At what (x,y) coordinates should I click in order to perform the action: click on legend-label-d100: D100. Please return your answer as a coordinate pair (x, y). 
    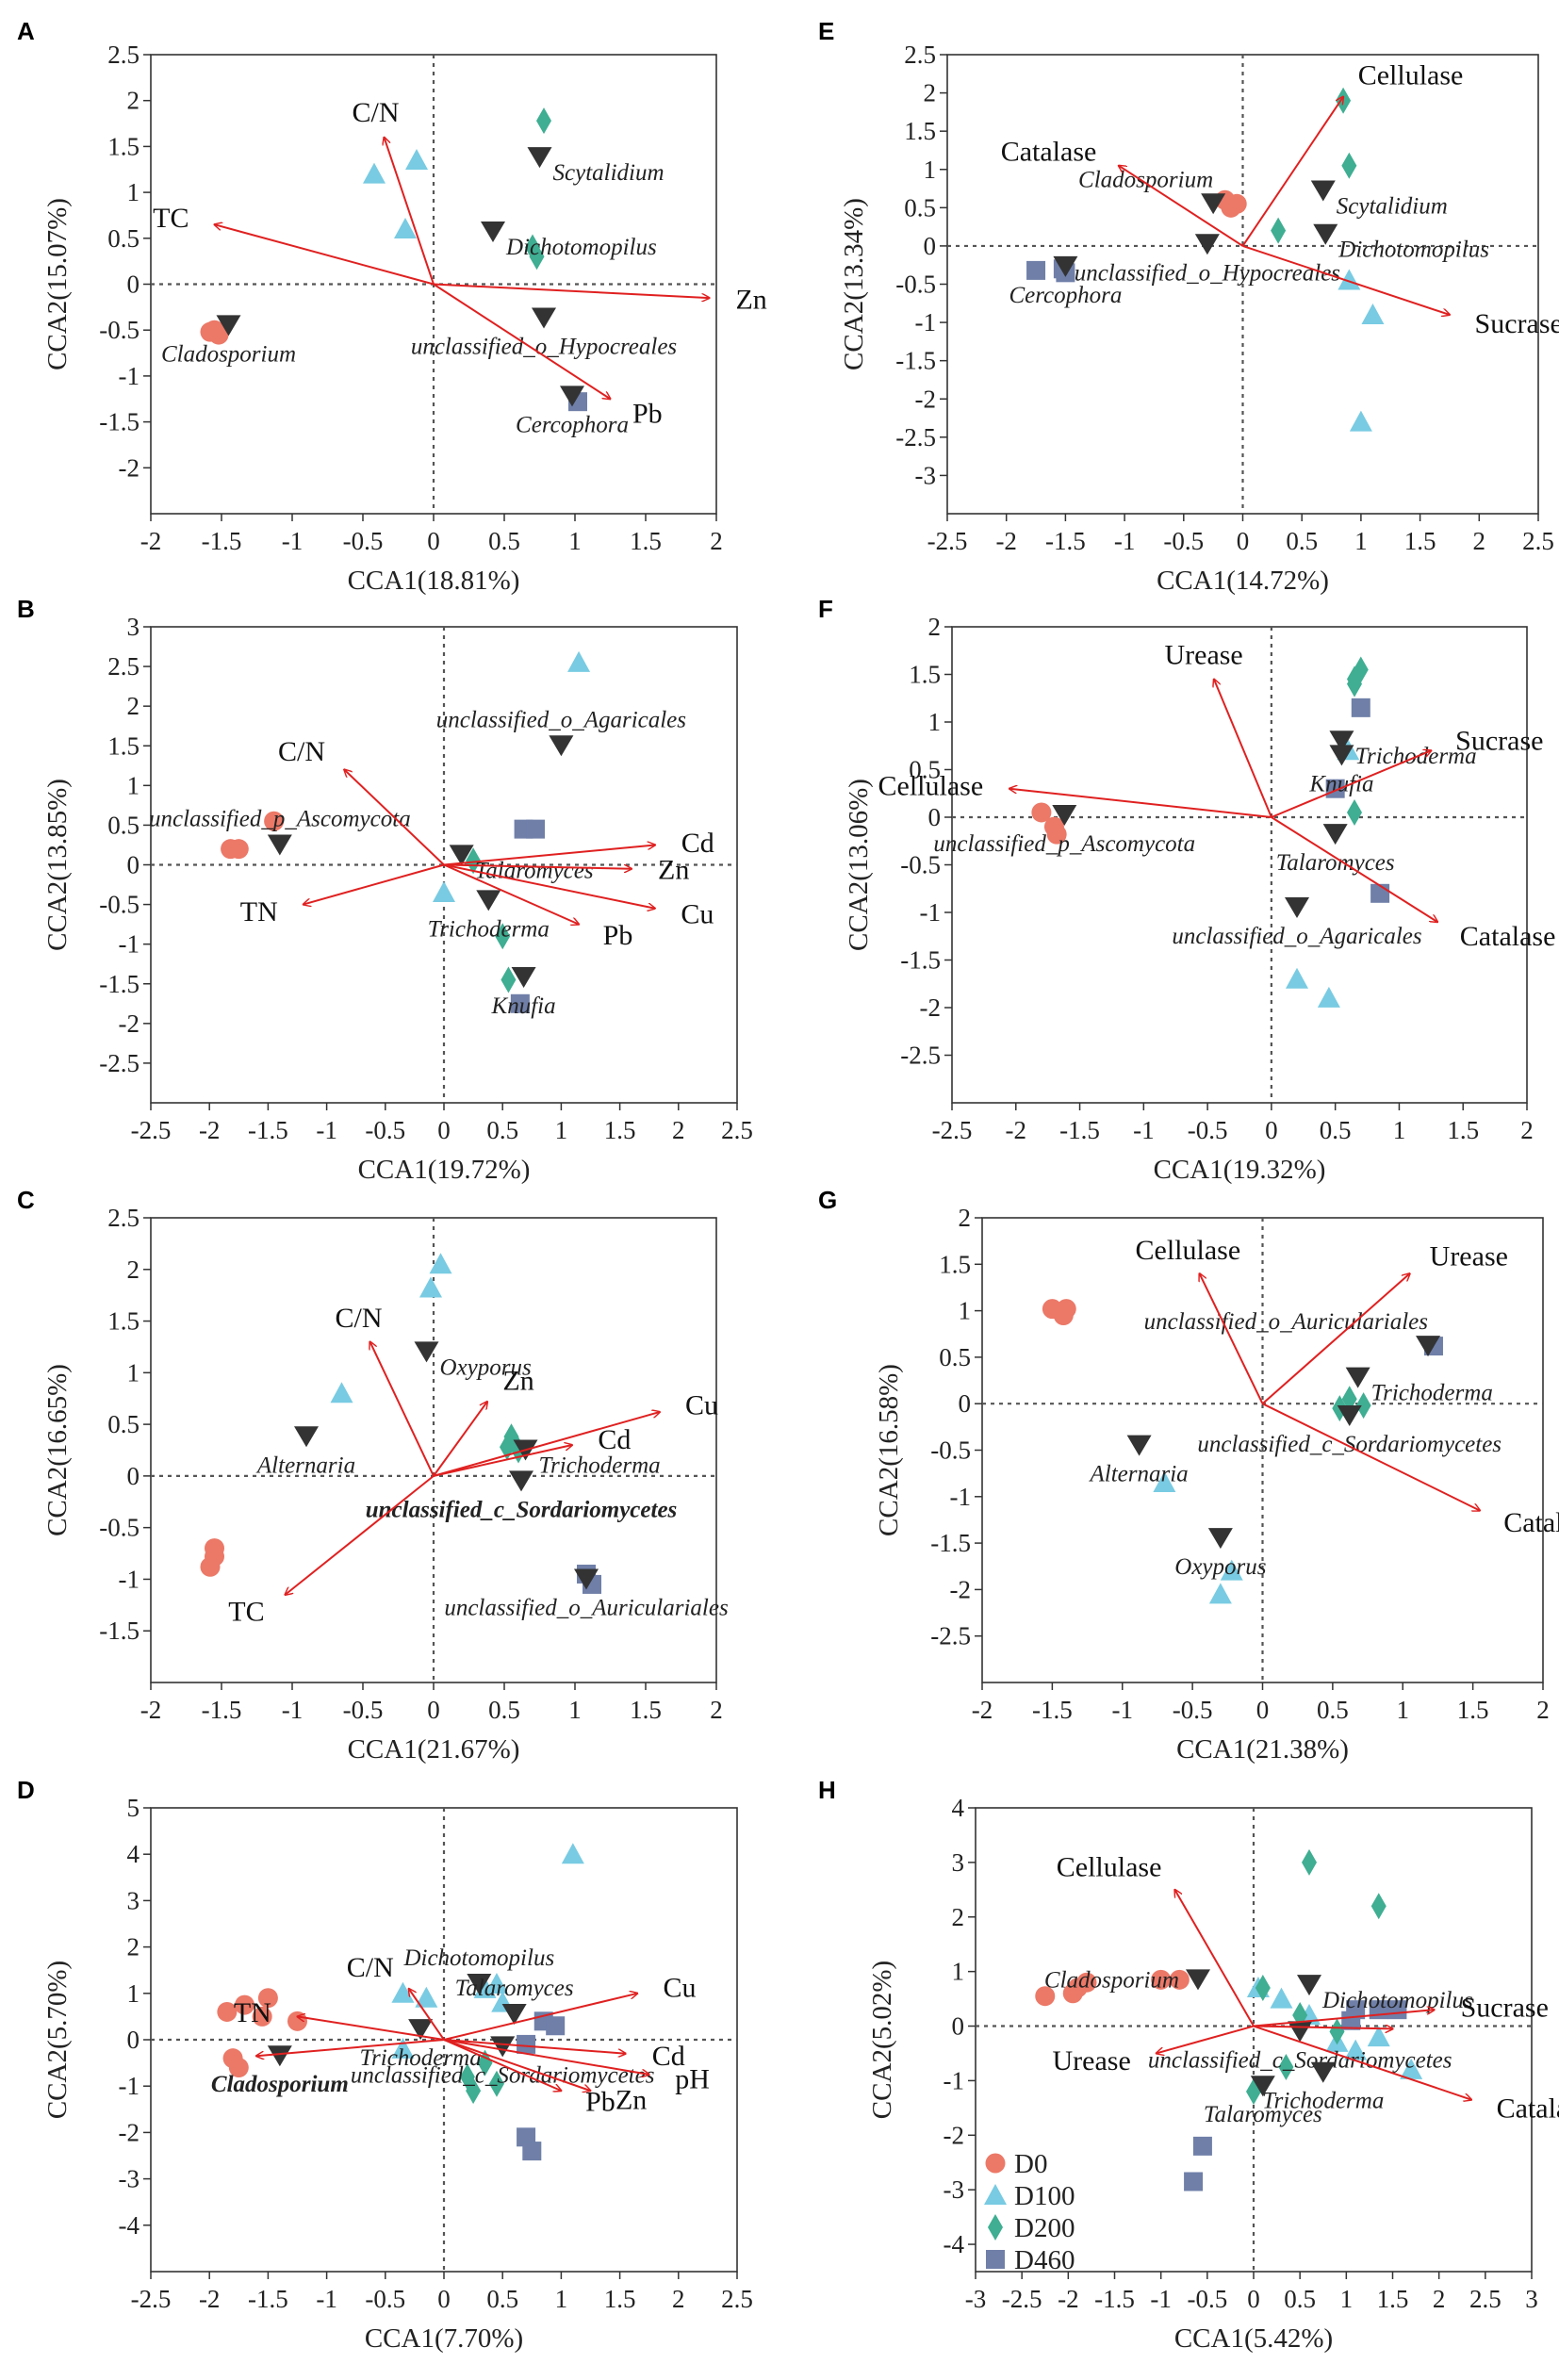
    Looking at the image, I should click on (1044, 2196).